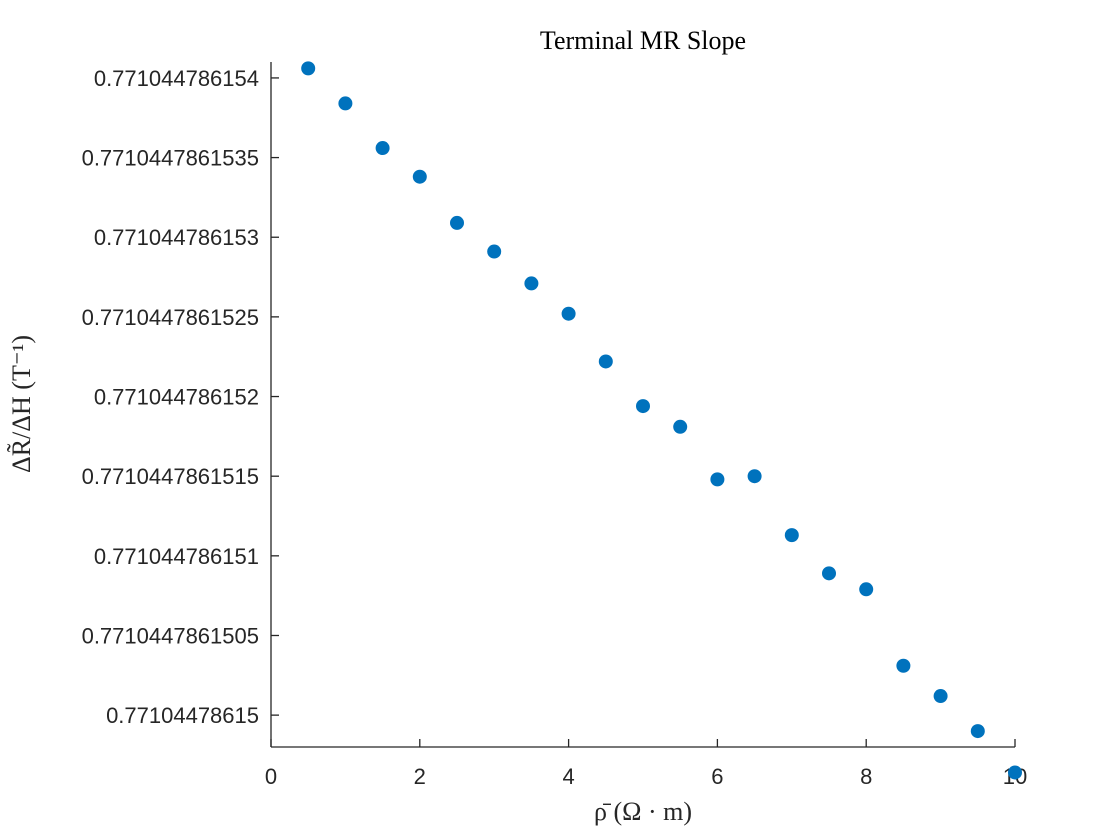 The height and width of the screenshot is (840, 1120). Describe the element at coordinates (182, 715) in the screenshot. I see `y-tick-label: 0.77104478615` at that location.